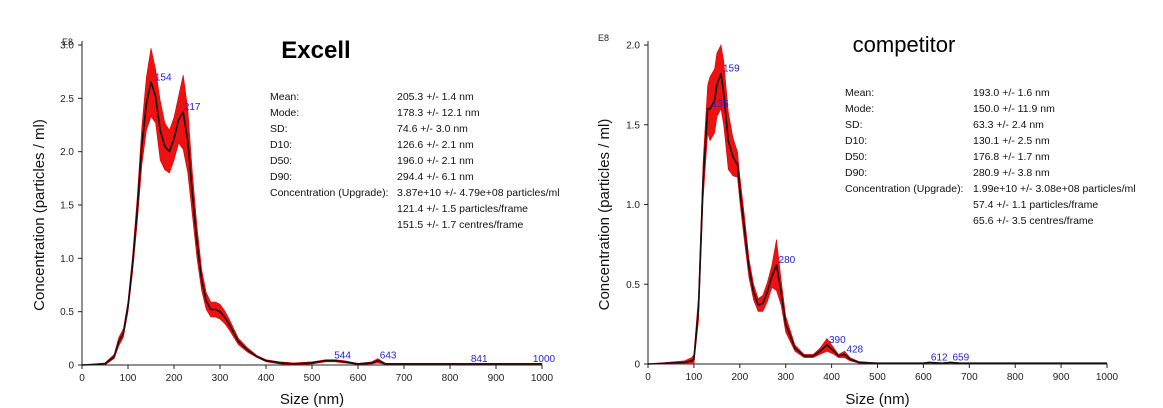 Image resolution: width=1163 pixels, height=408 pixels. Describe the element at coordinates (731, 69) in the screenshot. I see `peak-label: 159` at that location.